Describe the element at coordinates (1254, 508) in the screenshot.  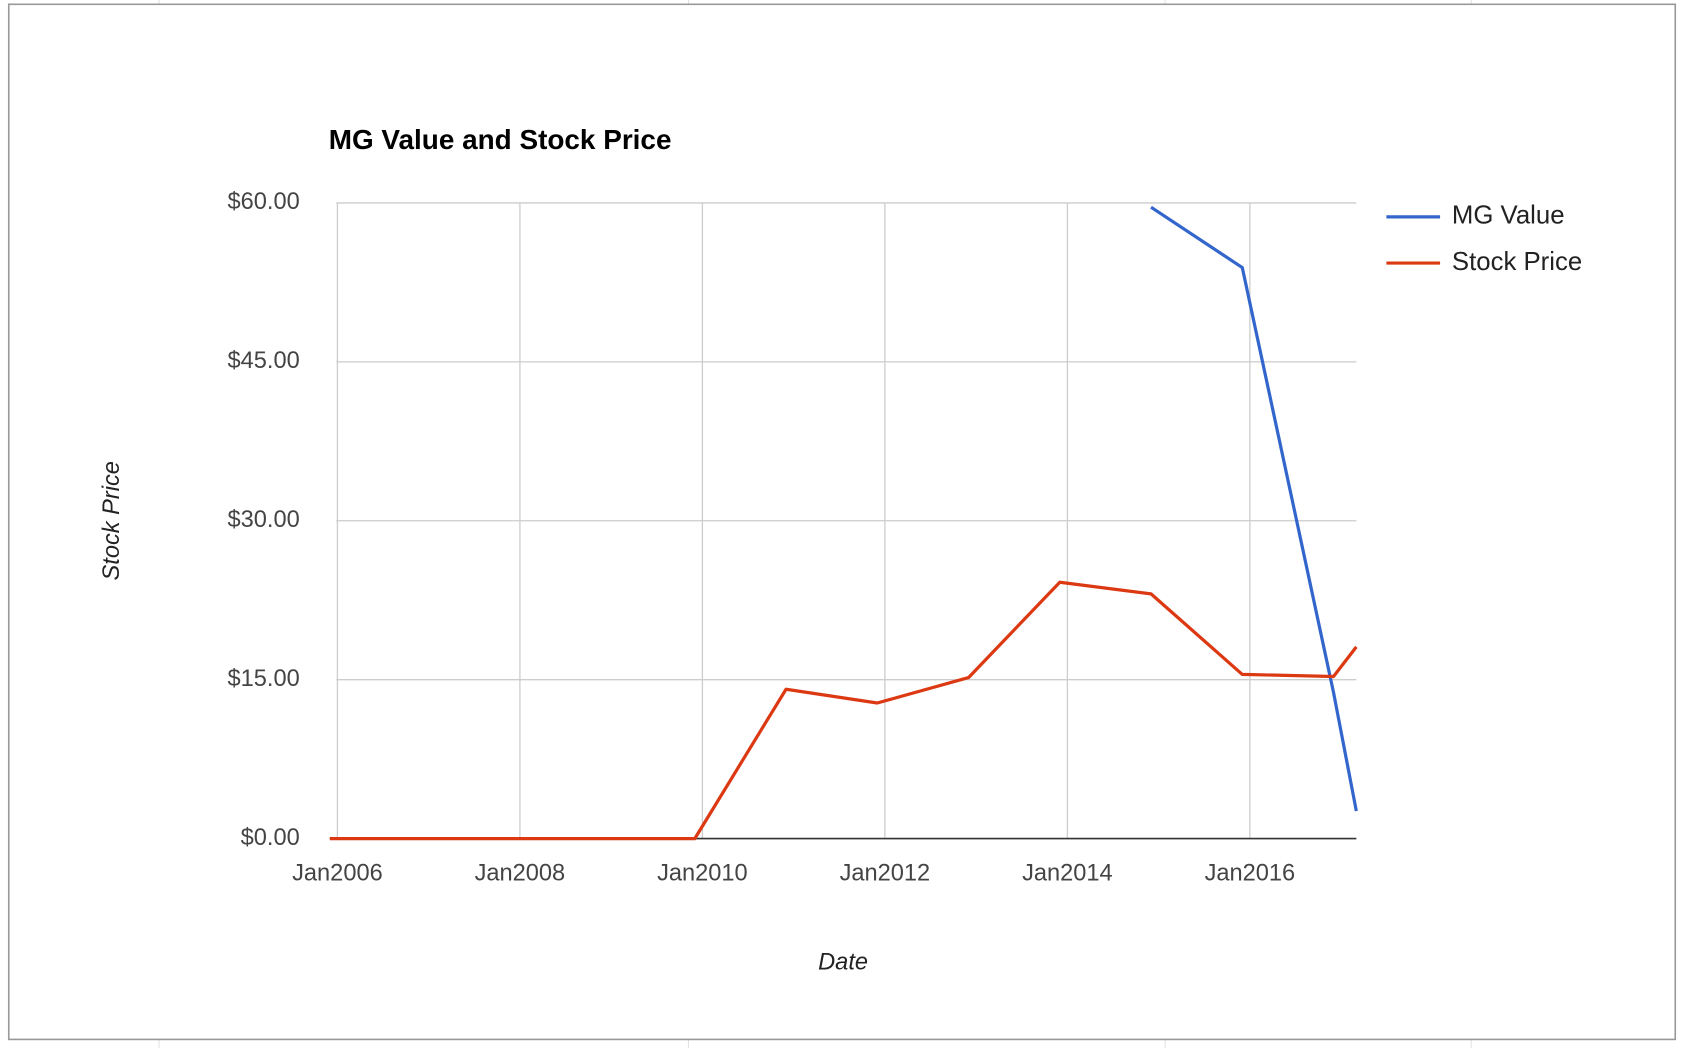
I see `series-line` at that location.